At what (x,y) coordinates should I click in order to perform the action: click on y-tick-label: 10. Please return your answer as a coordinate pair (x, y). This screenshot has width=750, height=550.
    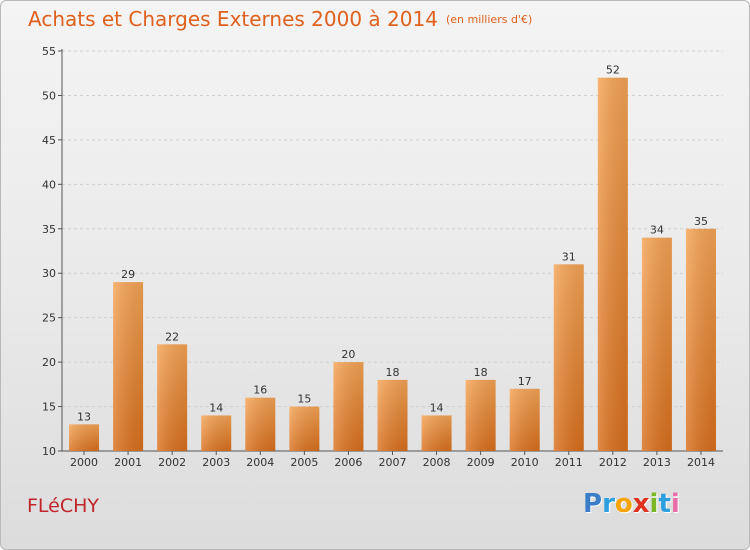
    Looking at the image, I should click on (49, 451).